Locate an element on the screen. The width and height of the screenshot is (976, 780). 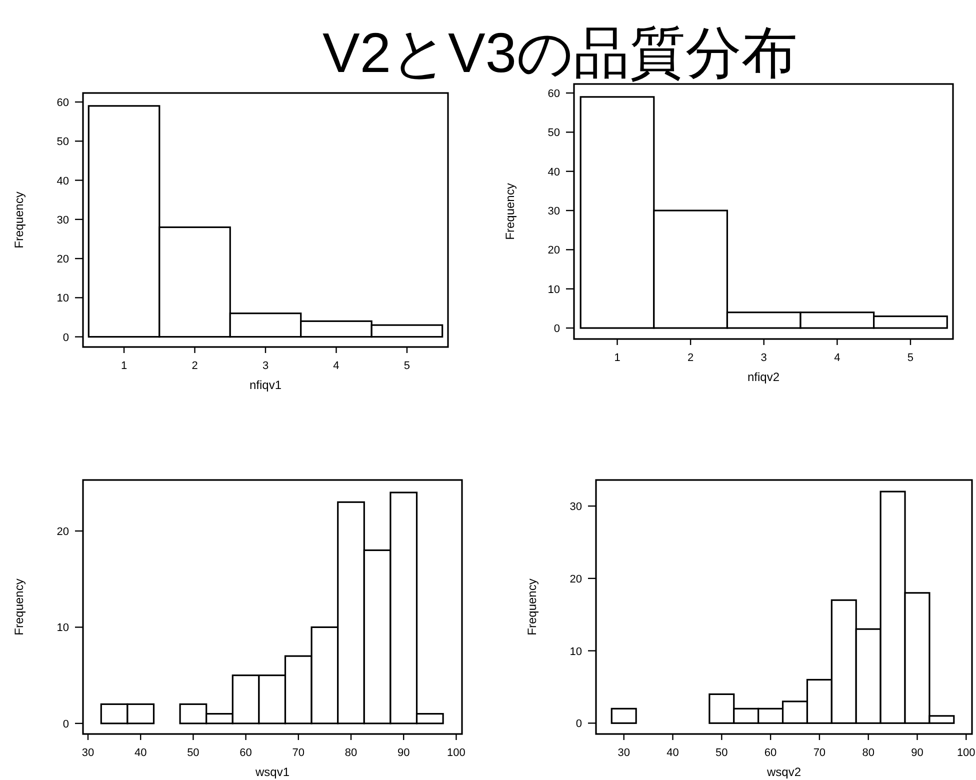
x-axis-title: nfiqv1 is located at coordinates (265, 385).